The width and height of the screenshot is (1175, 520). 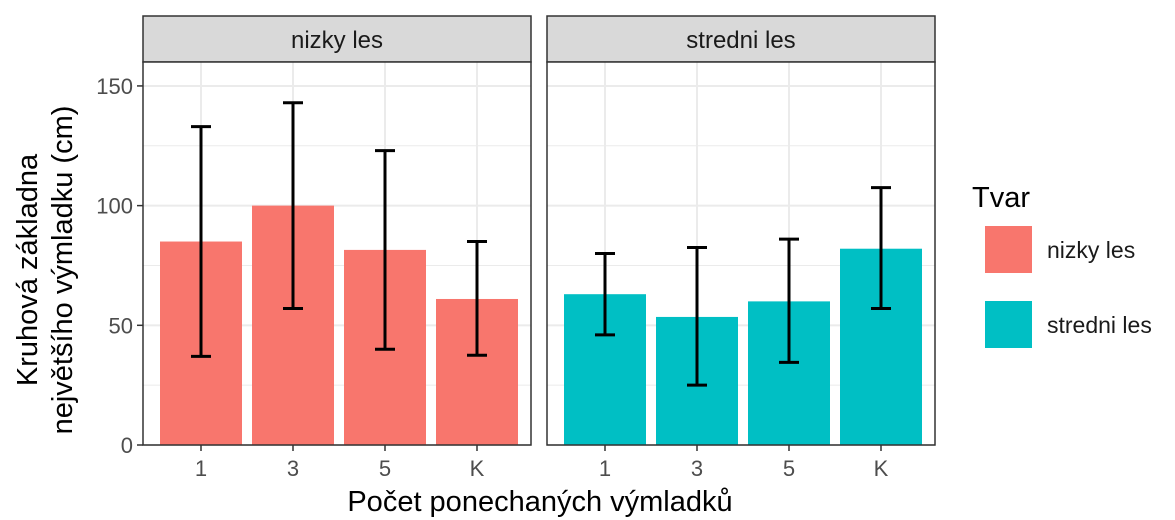 I want to click on legend: Tvar nizky les stredni les, so click(x=1062, y=265).